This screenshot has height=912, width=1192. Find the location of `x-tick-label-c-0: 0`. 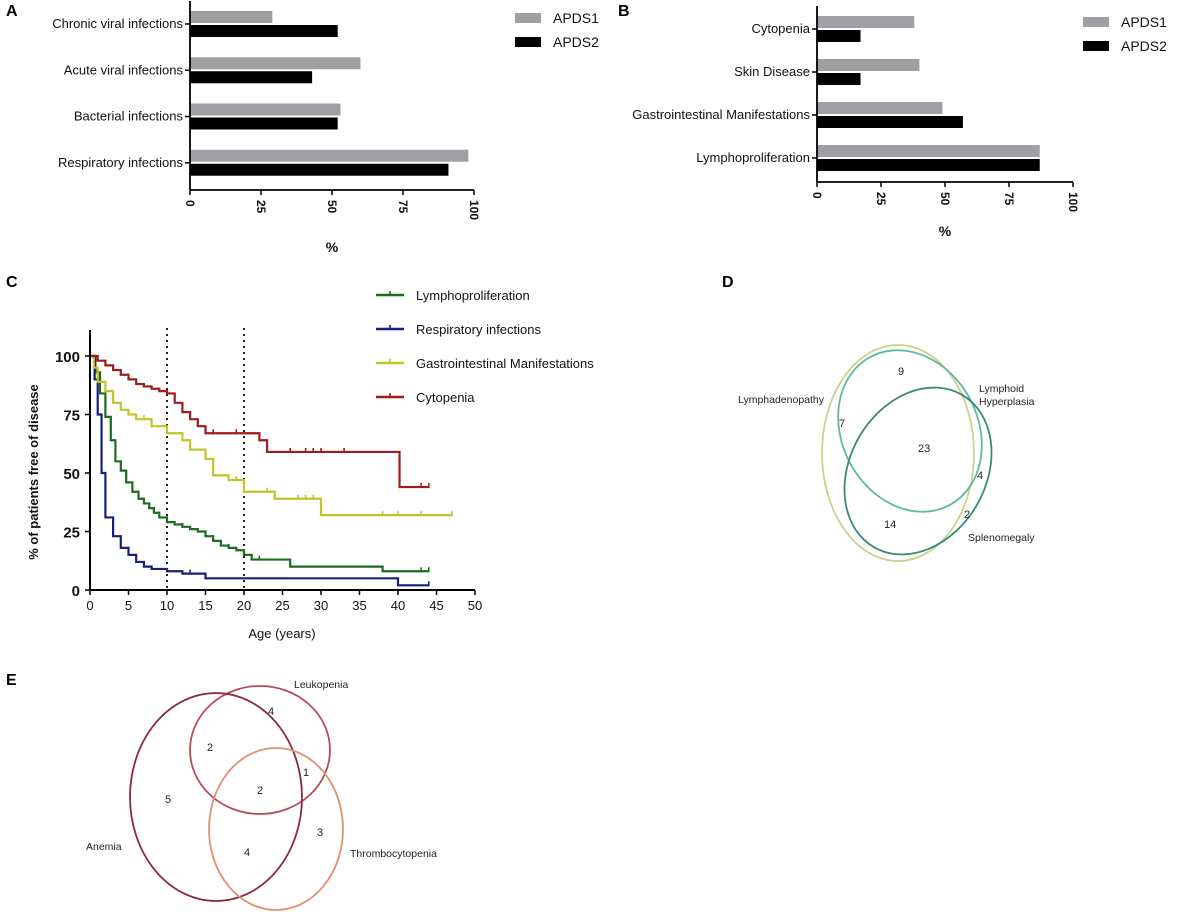

x-tick-label-c-0: 0 is located at coordinates (89, 605).